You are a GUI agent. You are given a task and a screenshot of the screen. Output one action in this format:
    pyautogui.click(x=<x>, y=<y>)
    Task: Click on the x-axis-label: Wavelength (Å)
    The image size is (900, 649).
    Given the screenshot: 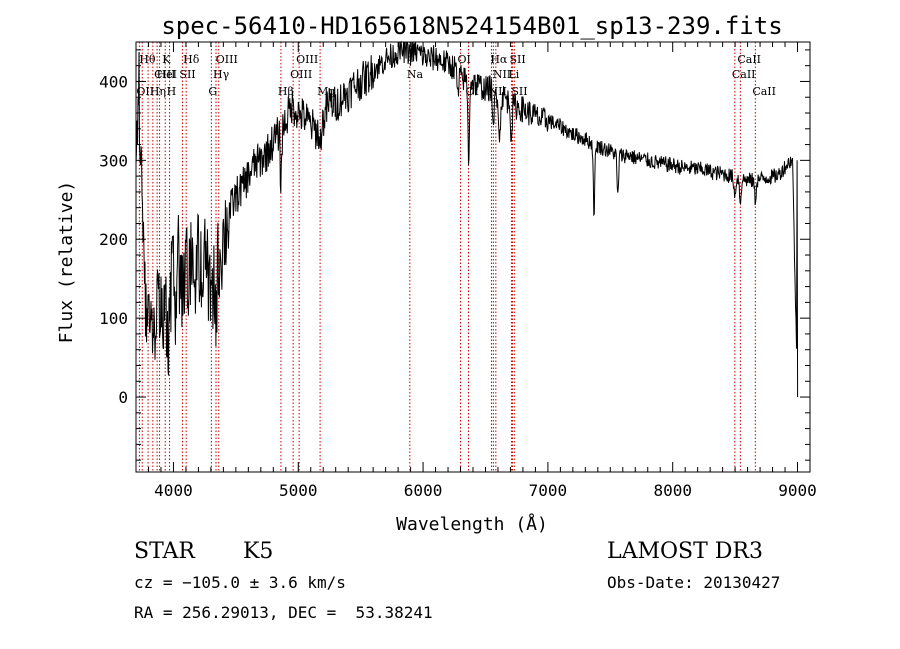 What is the action you would take?
    pyautogui.click(x=472, y=524)
    